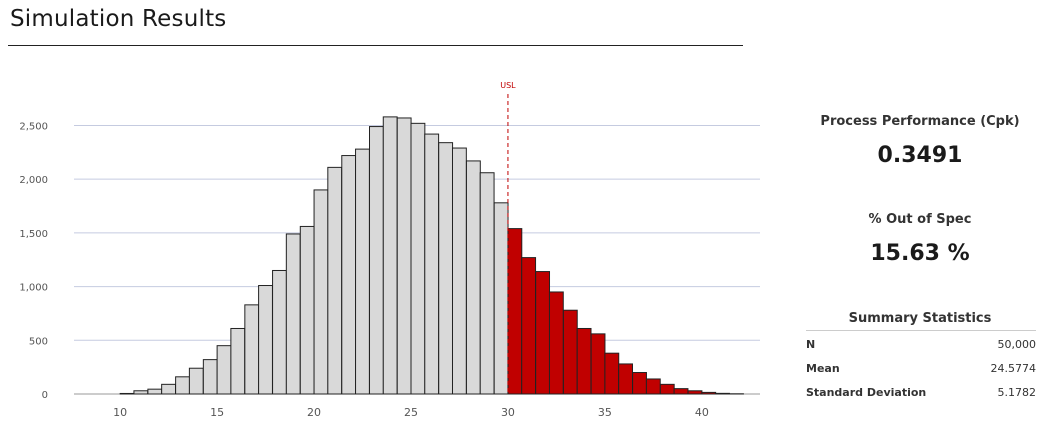 This screenshot has height=426, width=1050. I want to click on x-tick-label: 10, so click(120, 412).